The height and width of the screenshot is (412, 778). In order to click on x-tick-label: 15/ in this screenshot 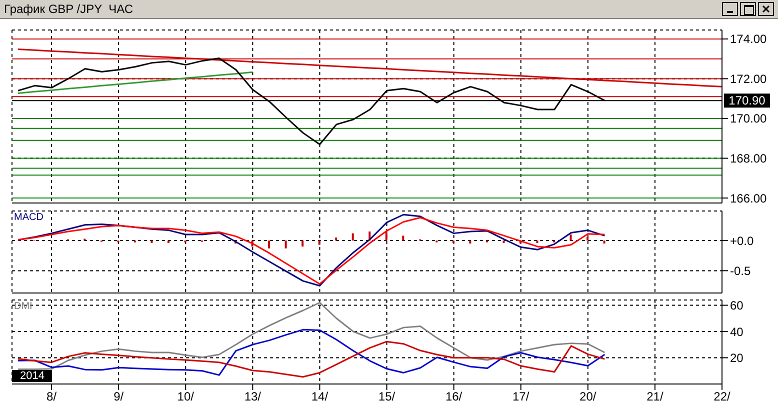, I will do `click(387, 397)`.